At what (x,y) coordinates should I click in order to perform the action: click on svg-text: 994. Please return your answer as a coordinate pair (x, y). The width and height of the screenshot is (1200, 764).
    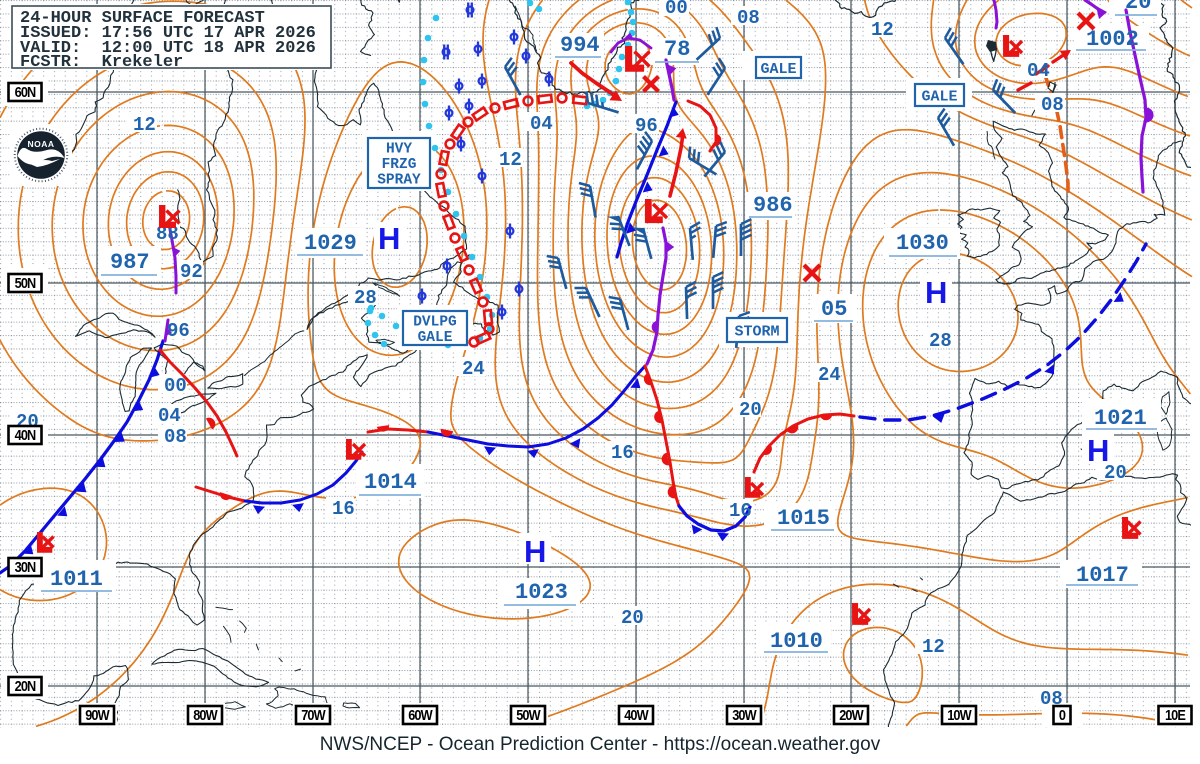
    Looking at the image, I should click on (580, 45).